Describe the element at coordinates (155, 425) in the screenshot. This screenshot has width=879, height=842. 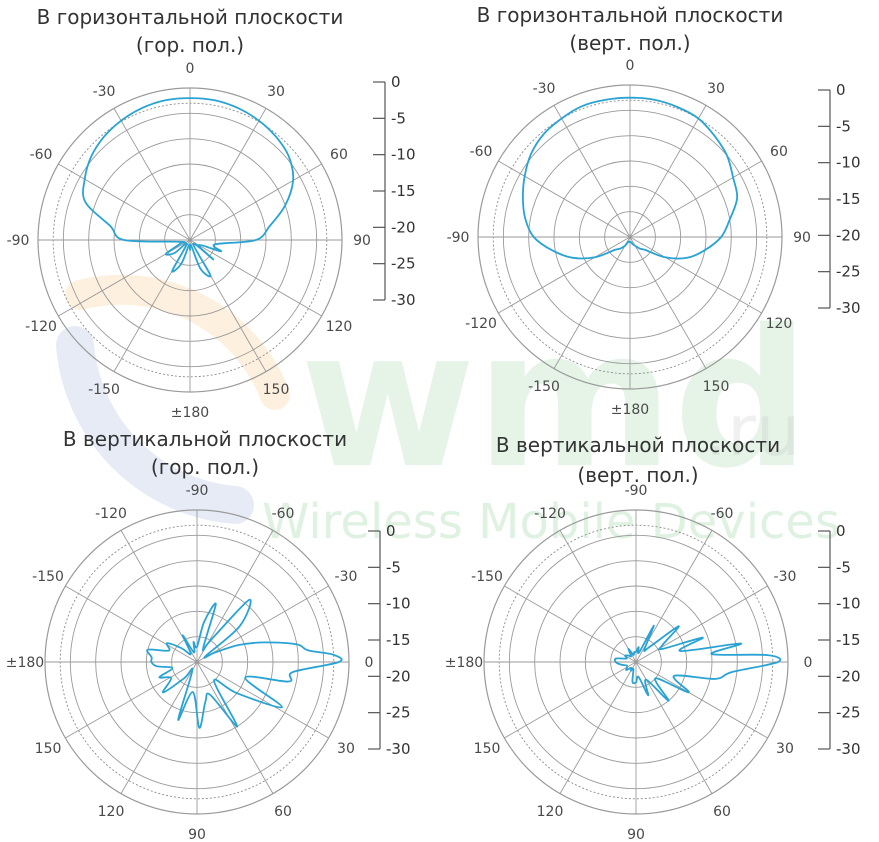
I see `wmd-logo-blue-arc` at that location.